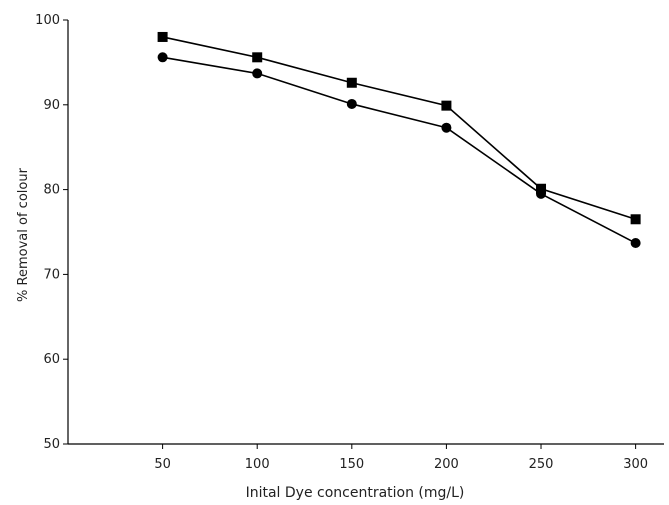 This screenshot has height=505, width=669. Describe the element at coordinates (257, 464) in the screenshot. I see `x-tick-label: 100` at that location.